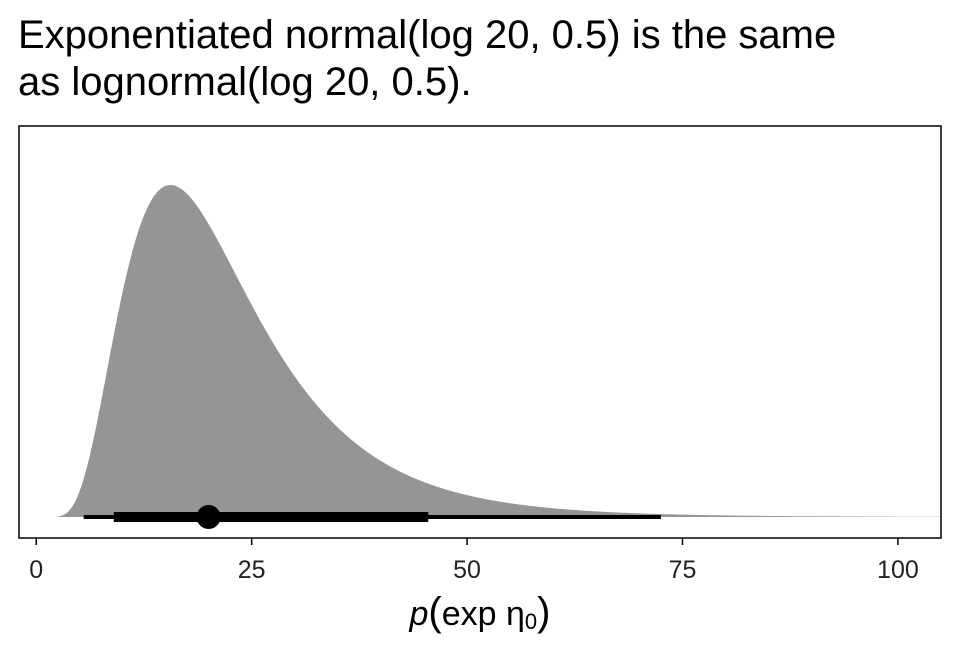 The width and height of the screenshot is (960, 660). I want to click on x-axis-title-var: p, so click(418, 614).